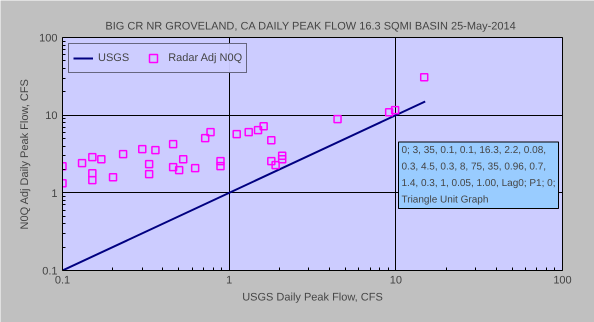 Image resolution: width=594 pixels, height=322 pixels. I want to click on chart-title: BIG CR NR GROVELAND, CA DAILY PEAK FLOW 16.3 SQMI BASIN 25-May-2014, so click(310, 26).